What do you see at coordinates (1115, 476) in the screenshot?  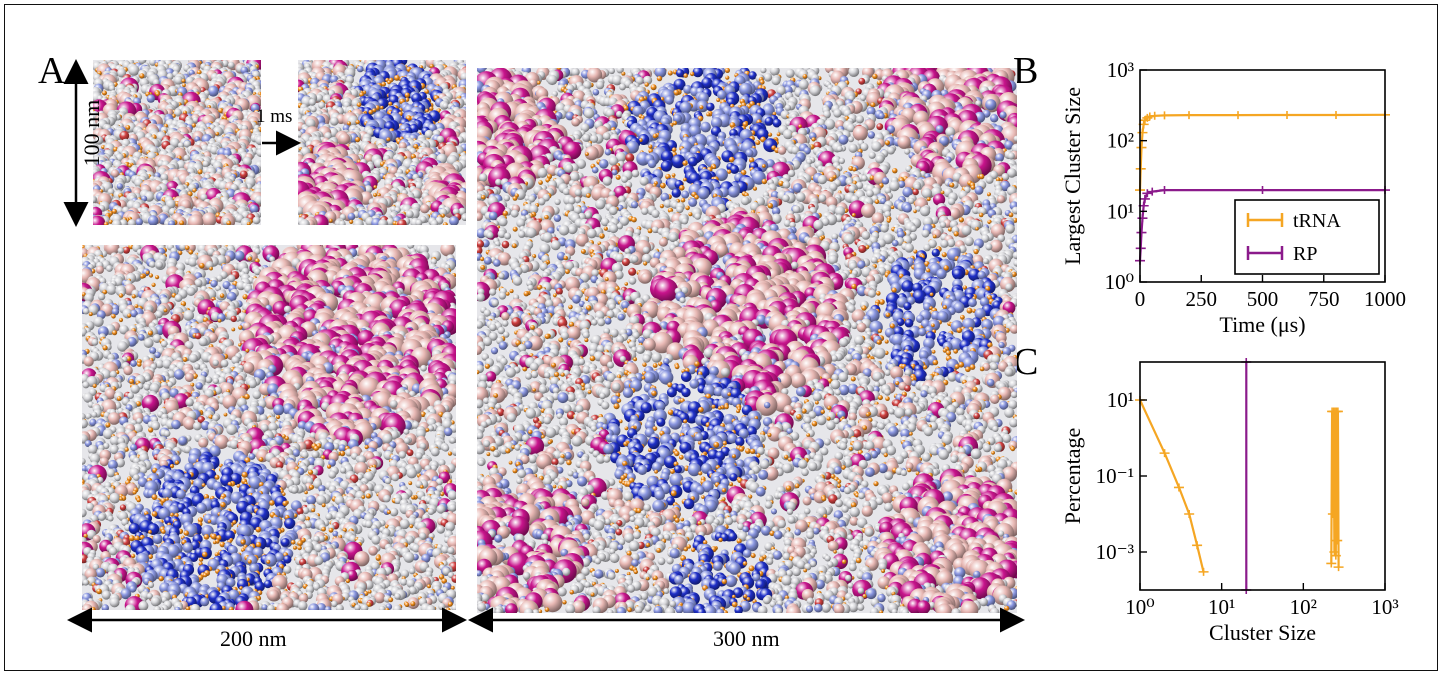 I see `y-tick-label: 10⁻¹` at bounding box center [1115, 476].